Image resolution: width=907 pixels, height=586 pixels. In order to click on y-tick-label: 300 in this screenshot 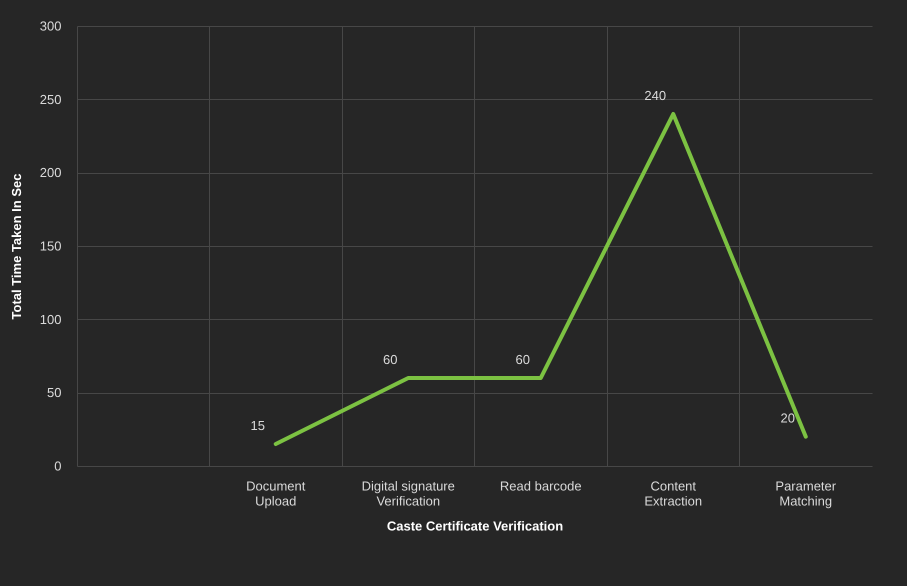, I will do `click(51, 26)`.